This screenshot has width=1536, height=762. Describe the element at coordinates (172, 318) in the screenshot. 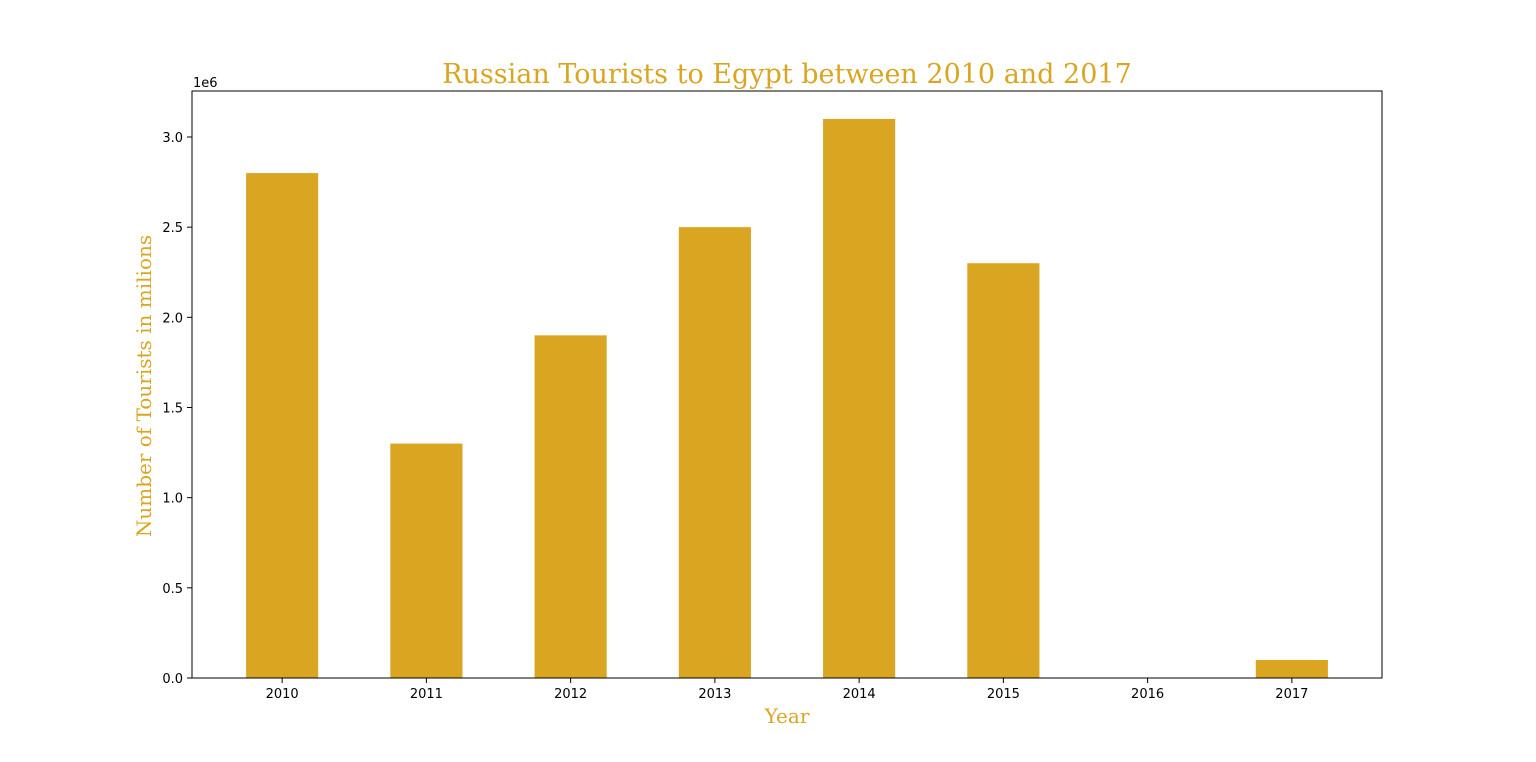

I see `y-tick-label: 2.0` at that location.